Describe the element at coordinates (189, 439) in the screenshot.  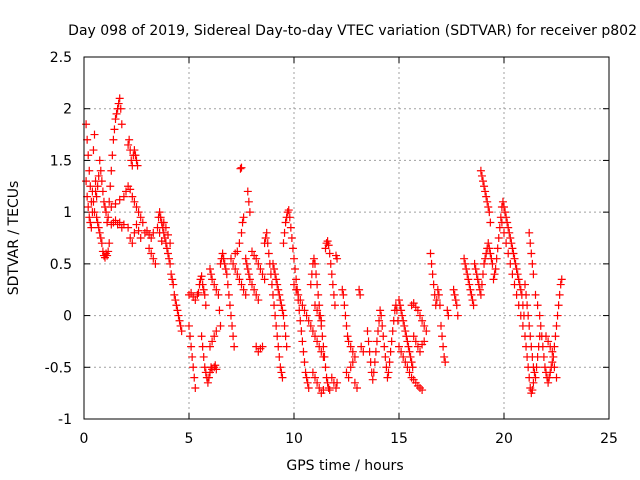
I see `x-tick-label: 5` at that location.